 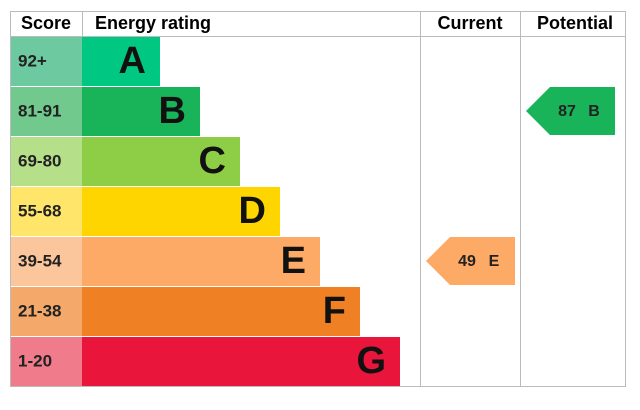 What do you see at coordinates (40, 260) in the screenshot?
I see `score-label: 39-54` at bounding box center [40, 260].